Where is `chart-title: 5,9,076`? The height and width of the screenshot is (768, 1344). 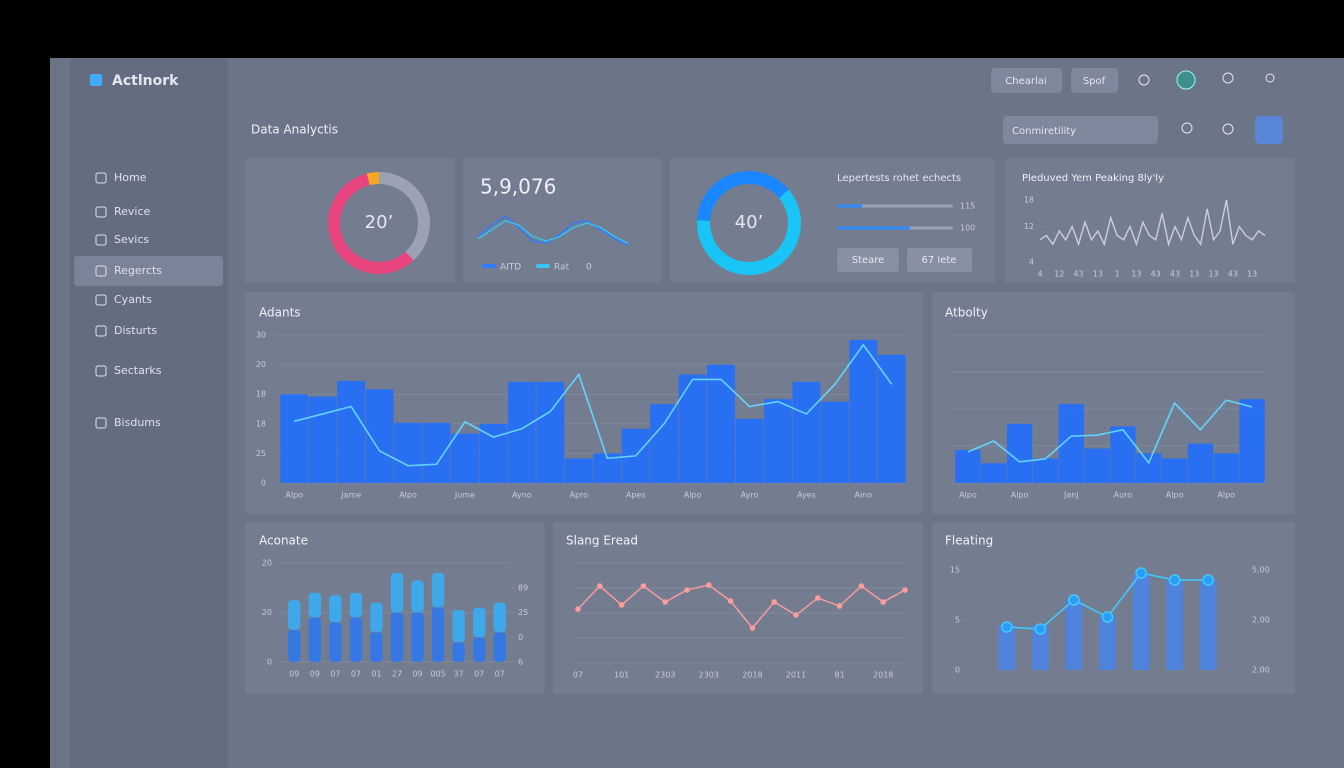
chart-title: 5,9,076 is located at coordinates (518, 187).